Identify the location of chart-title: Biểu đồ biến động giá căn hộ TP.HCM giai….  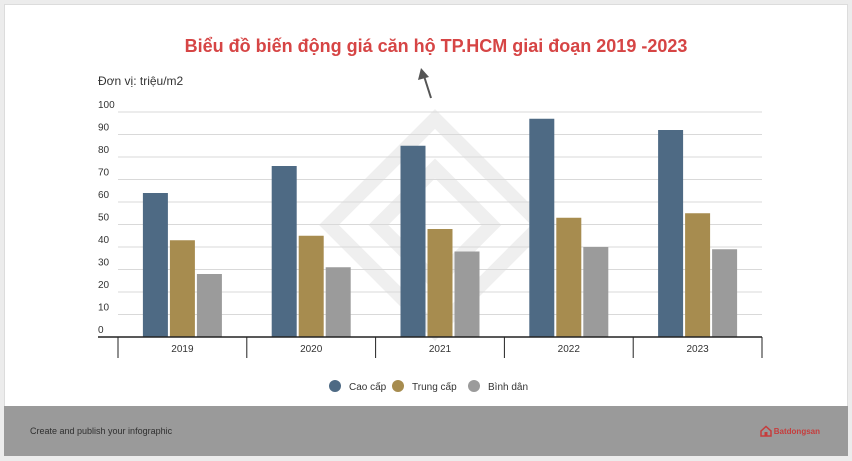
(436, 46).